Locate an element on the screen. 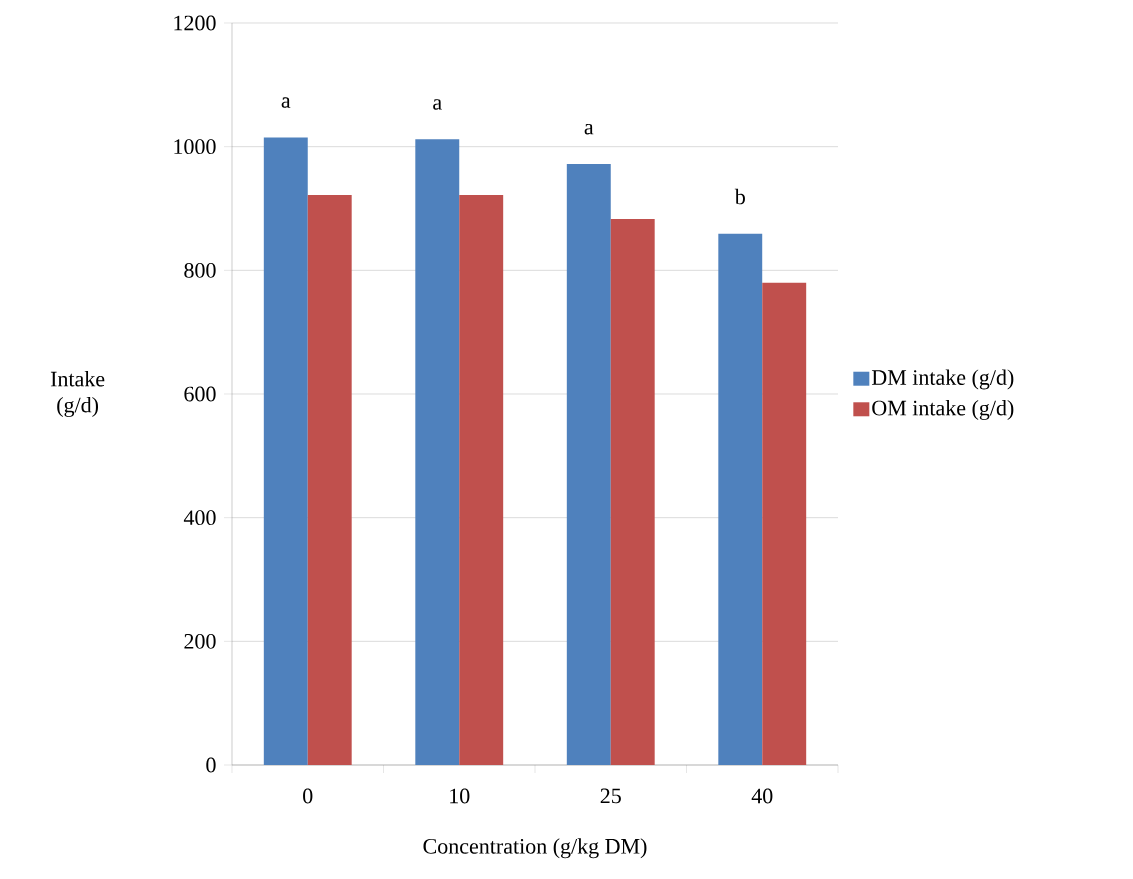 The width and height of the screenshot is (1133, 879). x-tick-label: 0 is located at coordinates (308, 796).